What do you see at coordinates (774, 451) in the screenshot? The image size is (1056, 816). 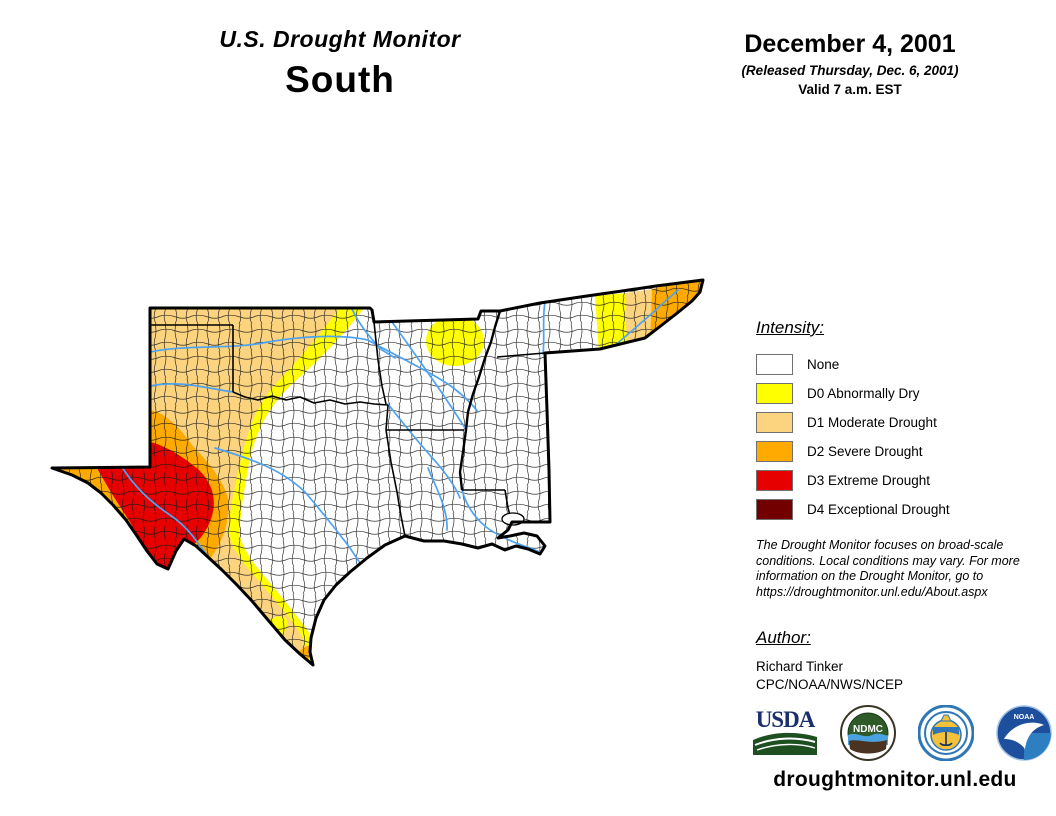 I see `swatch-d2` at bounding box center [774, 451].